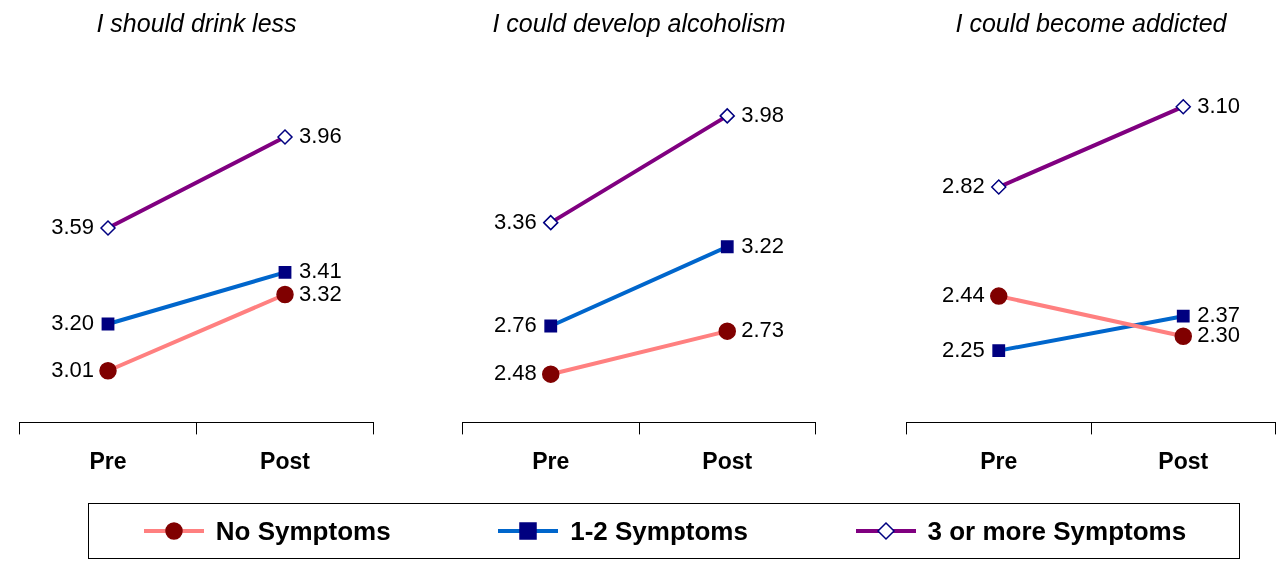 The width and height of the screenshot is (1286, 563). Describe the element at coordinates (515, 325) in the screenshot. I see `data-label: 2.76` at that location.